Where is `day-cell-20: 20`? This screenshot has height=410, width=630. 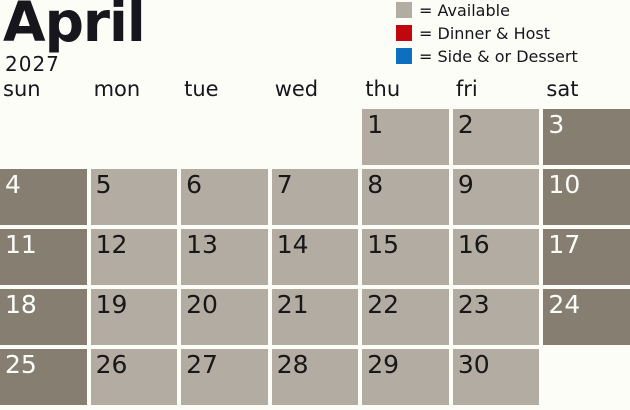 day-cell-20: 20 is located at coordinates (224, 317).